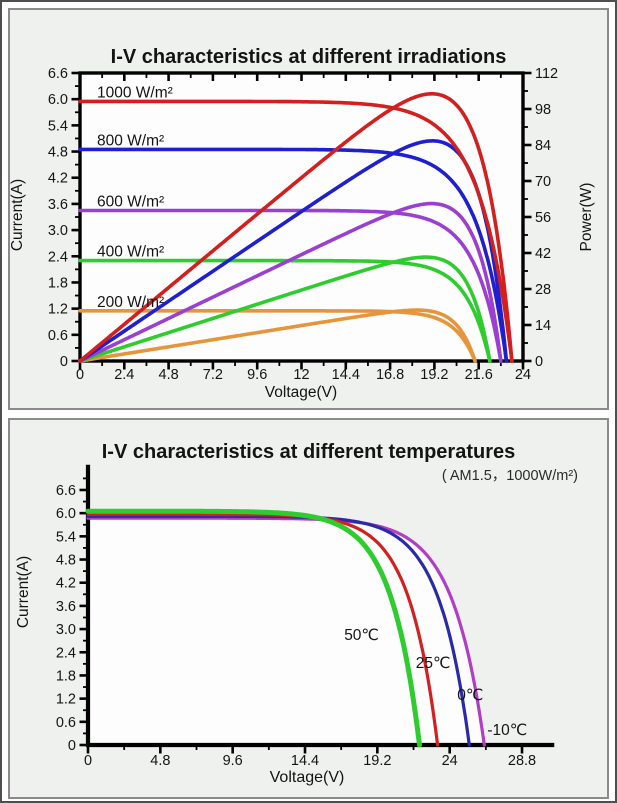 The height and width of the screenshot is (803, 617). Describe the element at coordinates (130, 140) in the screenshot. I see `series-label: 800 W/m²` at that location.